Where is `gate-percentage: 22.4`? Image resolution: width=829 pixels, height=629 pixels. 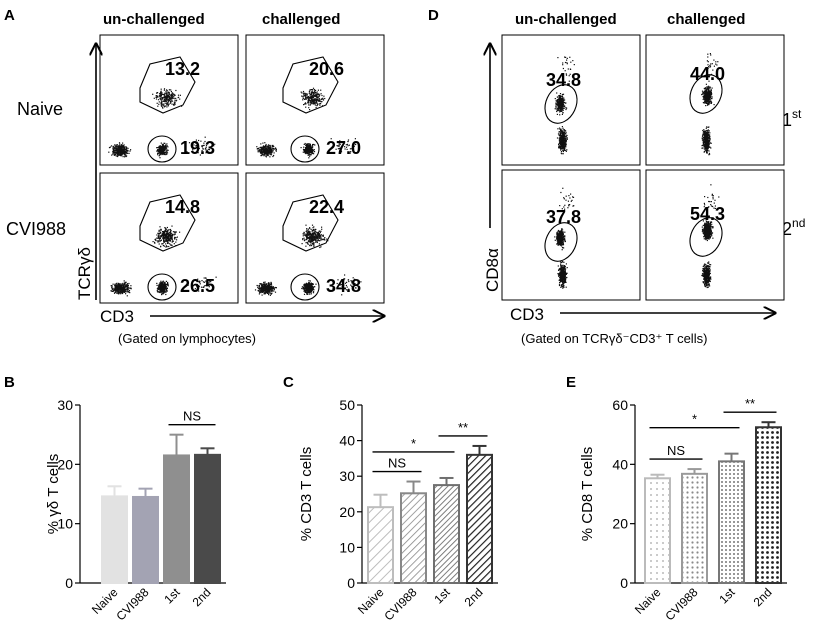
gate-percentage: 22.4 is located at coordinates (326, 207).